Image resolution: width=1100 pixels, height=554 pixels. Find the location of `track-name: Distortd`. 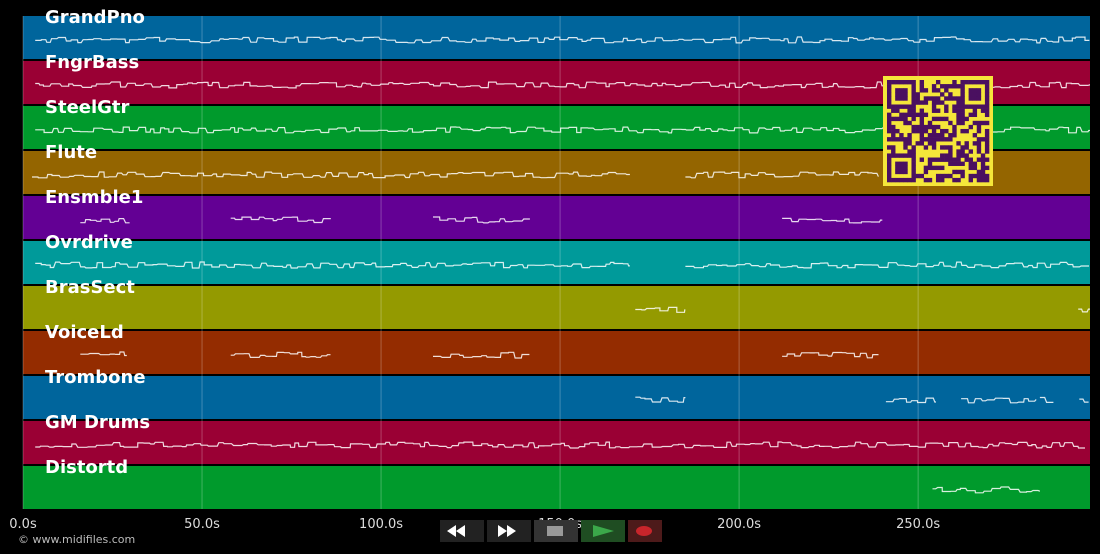

track-name: Distortd is located at coordinates (86, 467).